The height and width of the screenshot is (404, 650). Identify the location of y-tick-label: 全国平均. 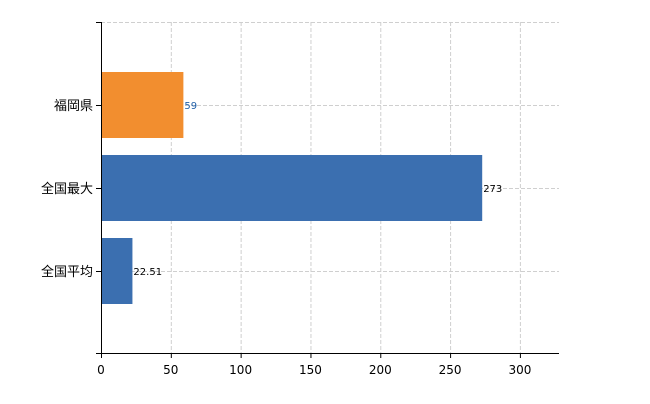
(67, 272).